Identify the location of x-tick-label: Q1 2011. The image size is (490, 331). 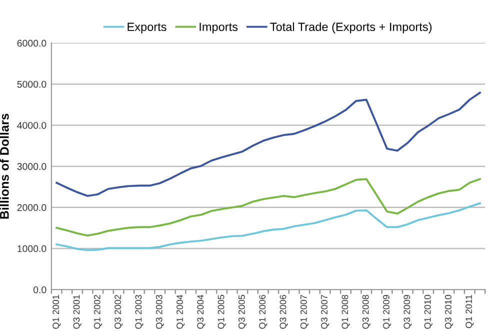
(470, 311).